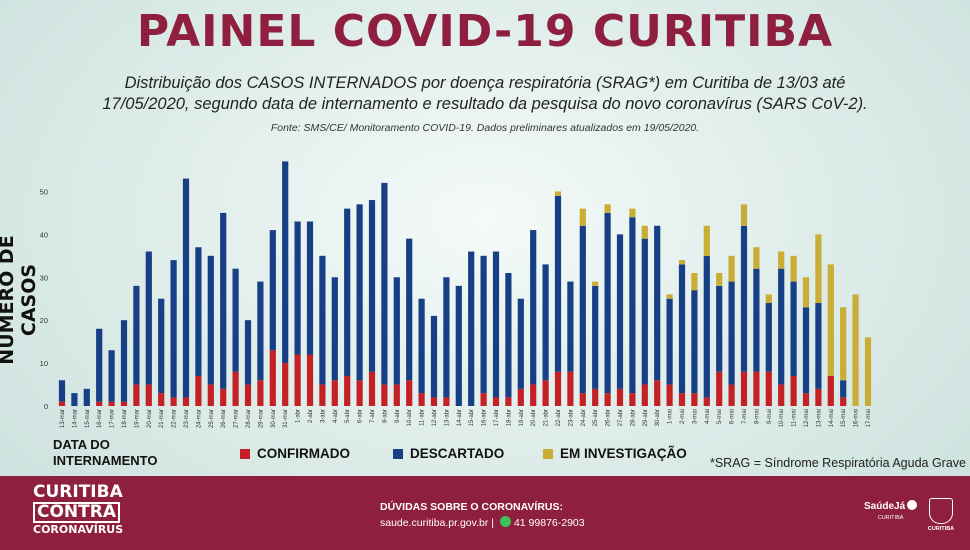  Describe the element at coordinates (323, 416) in the screenshot. I see `x-tick-label: 3-abr` at that location.